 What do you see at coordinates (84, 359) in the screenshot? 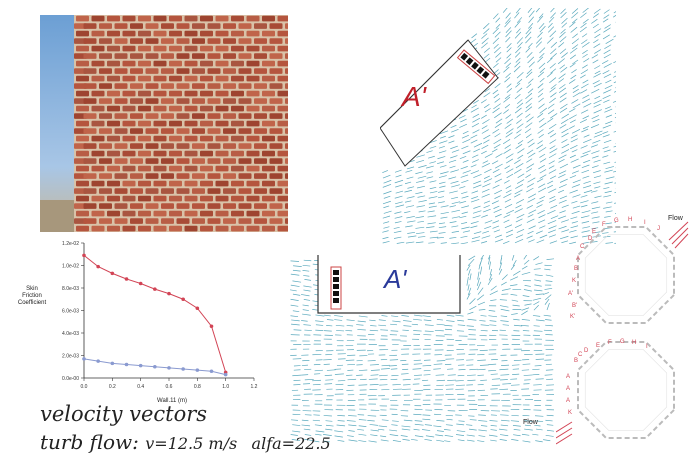
I see `data-point` at bounding box center [84, 359].